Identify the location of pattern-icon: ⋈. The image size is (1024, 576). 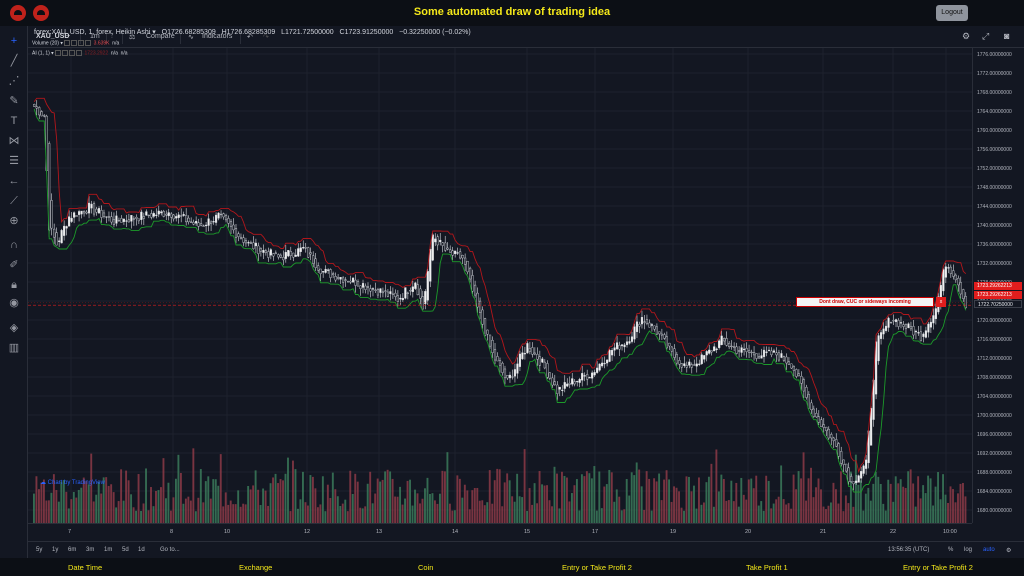
(14, 141).